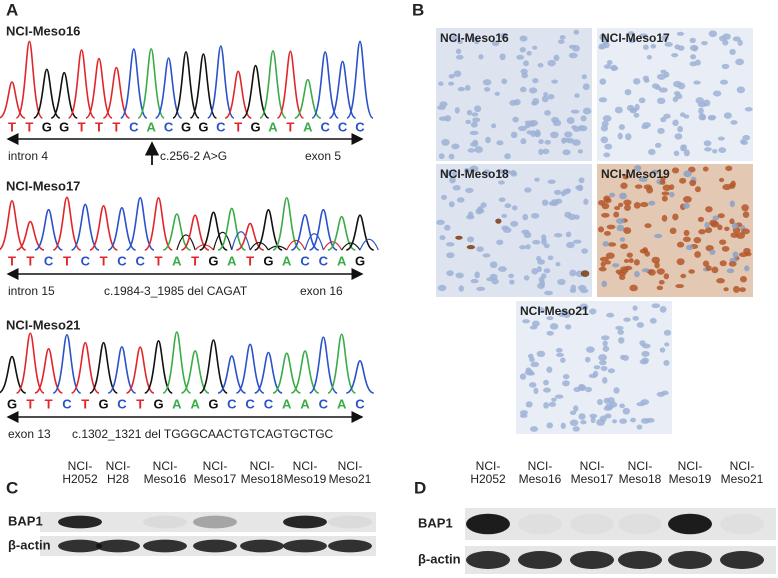 The width and height of the screenshot is (778, 578). Describe the element at coordinates (25, 520) in the screenshot. I see `row-label: BAP1` at that location.